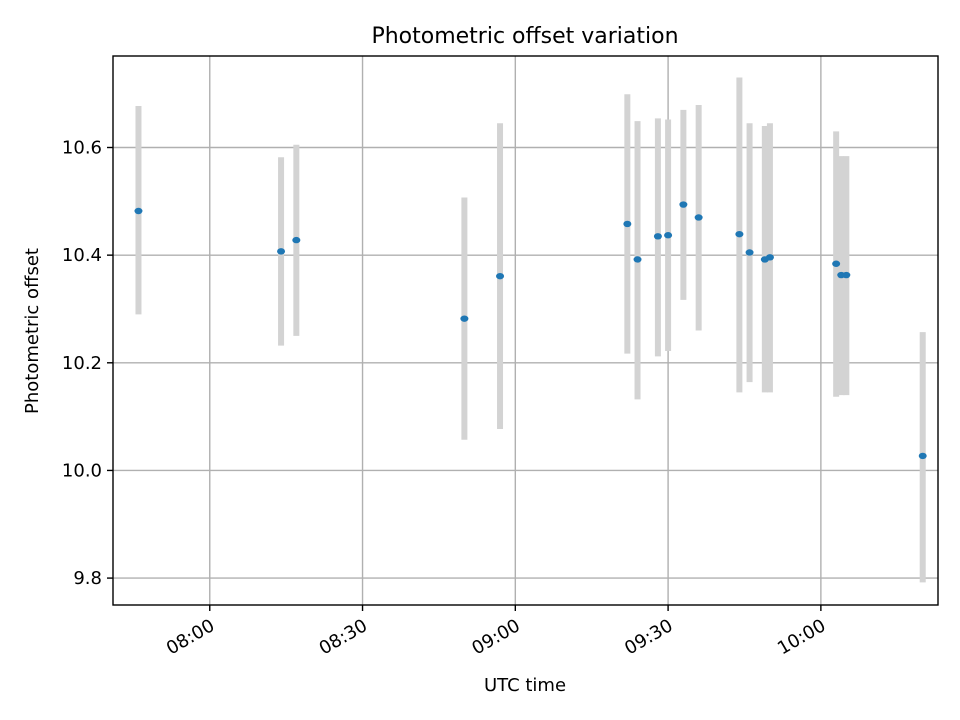  I want to click on x-axis-label: UTC time, so click(525, 685).